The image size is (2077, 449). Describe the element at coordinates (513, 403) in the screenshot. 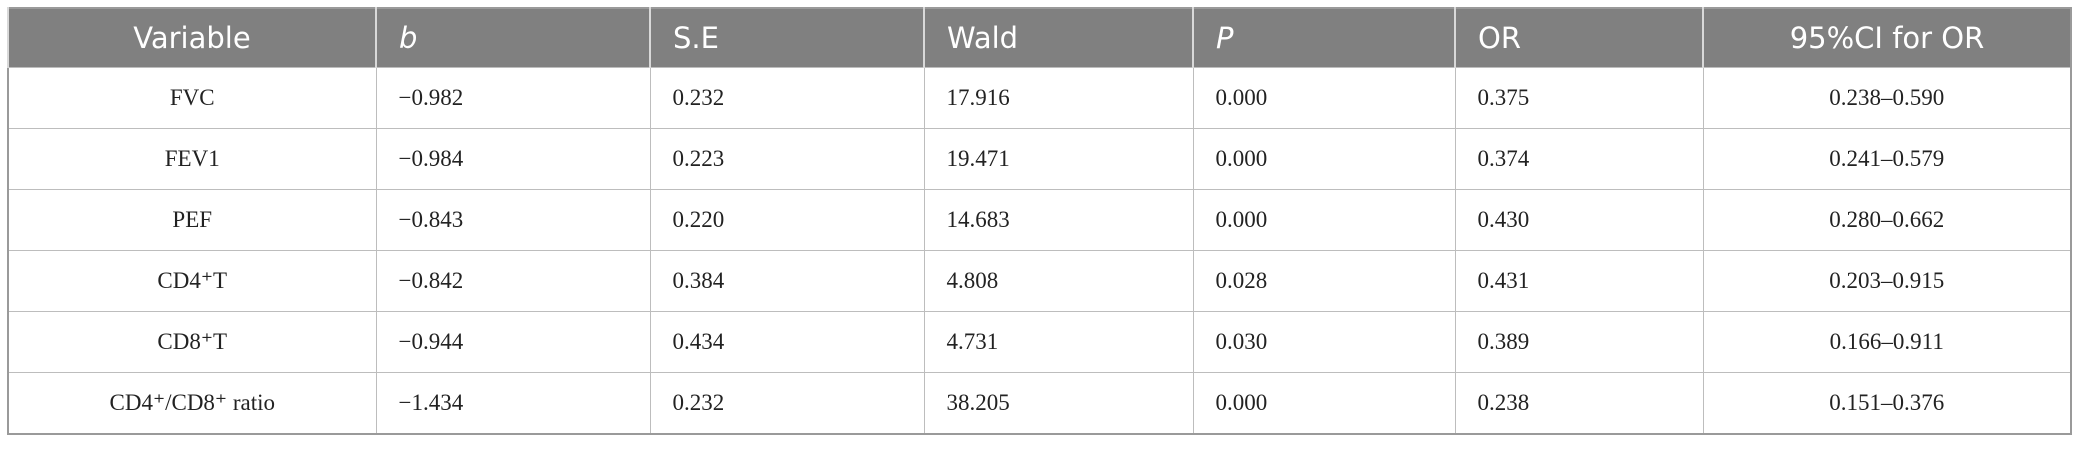

I see `table-cell: −1.434` at that location.